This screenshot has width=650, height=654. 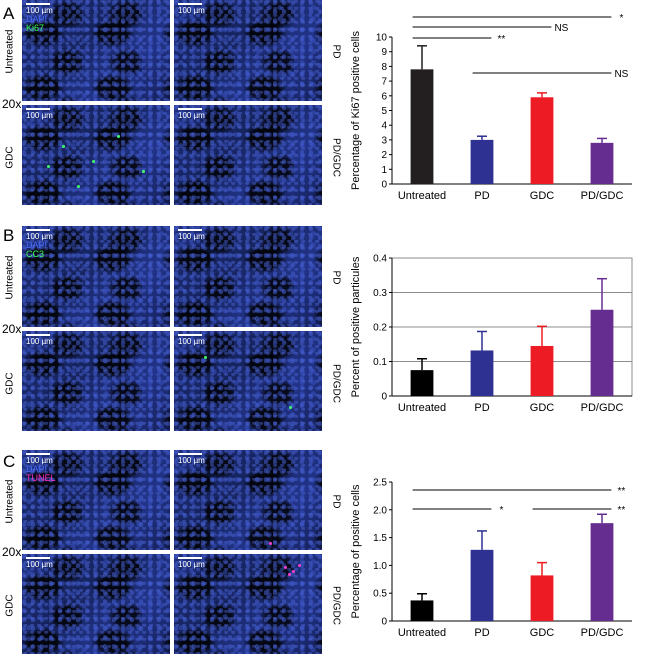 I want to click on y-tick-label: 0.2, so click(x=380, y=328).